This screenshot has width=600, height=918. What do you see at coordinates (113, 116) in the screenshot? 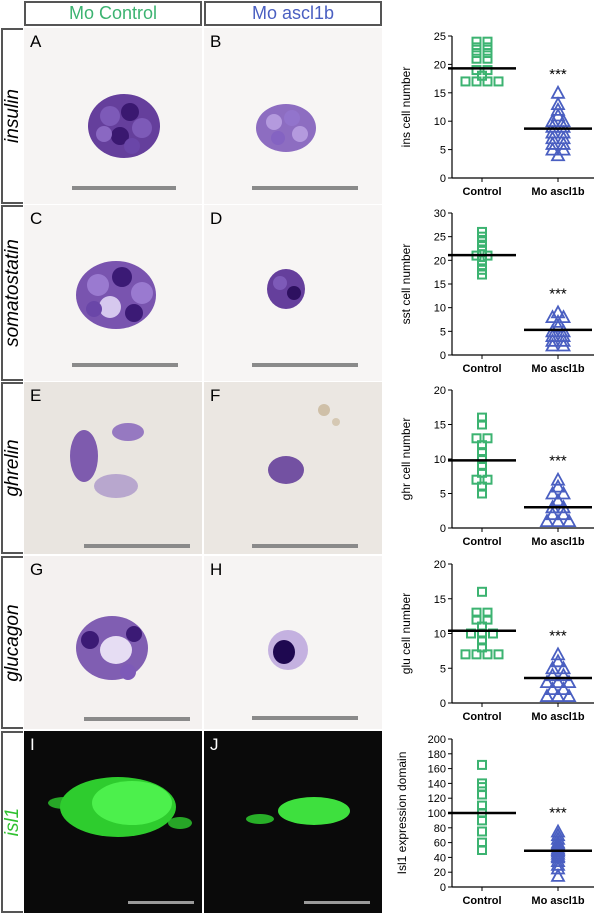
I see `micrograph-panel-a: A` at bounding box center [113, 116].